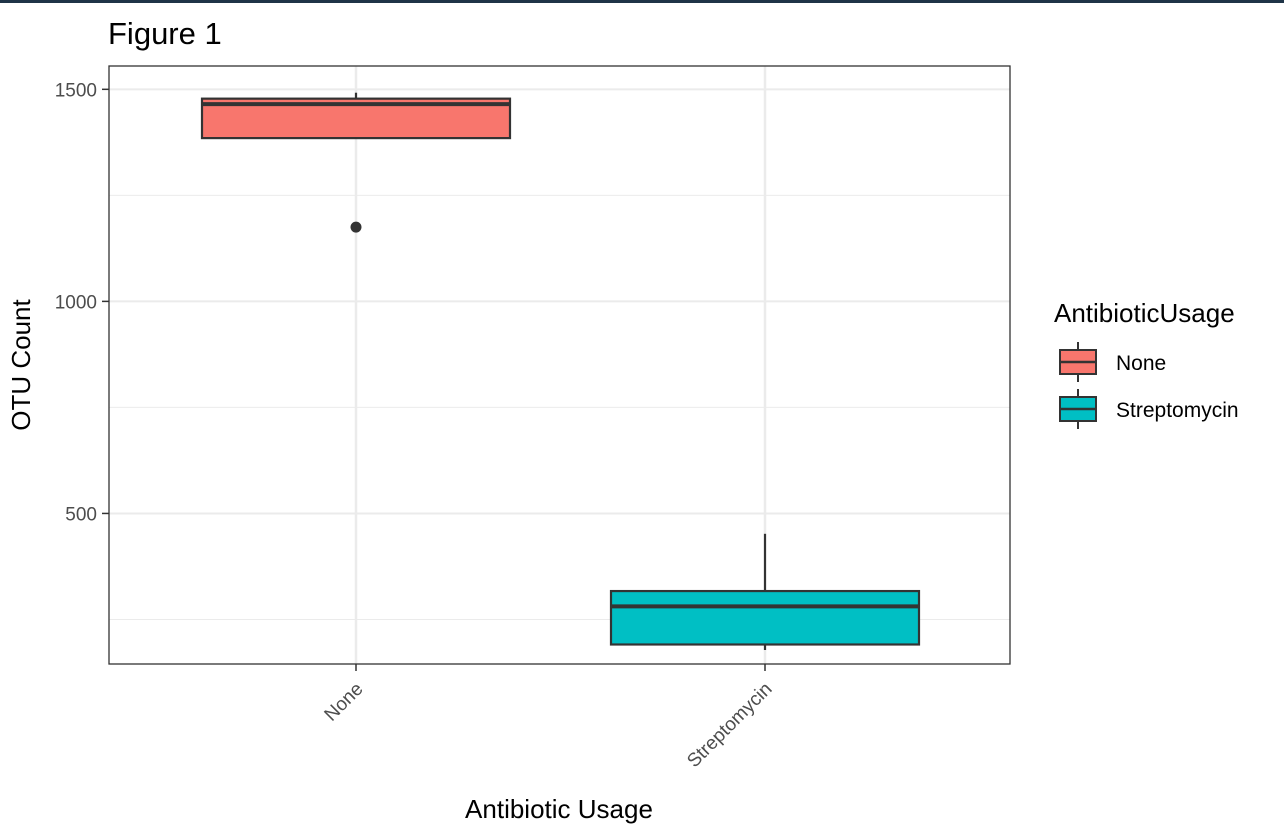 This screenshot has width=1284, height=838. What do you see at coordinates (21, 364) in the screenshot?
I see `y-axis-title: OTU Count` at bounding box center [21, 364].